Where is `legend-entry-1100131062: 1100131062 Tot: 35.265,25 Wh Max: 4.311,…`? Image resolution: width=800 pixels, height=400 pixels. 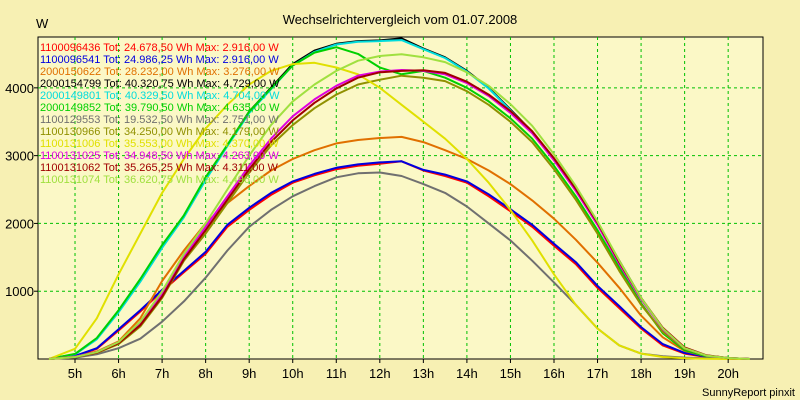
legend-entry-1100131062: 1100131062 Tot: 35.265,25 Wh Max: 4.311,… is located at coordinates (159, 168).